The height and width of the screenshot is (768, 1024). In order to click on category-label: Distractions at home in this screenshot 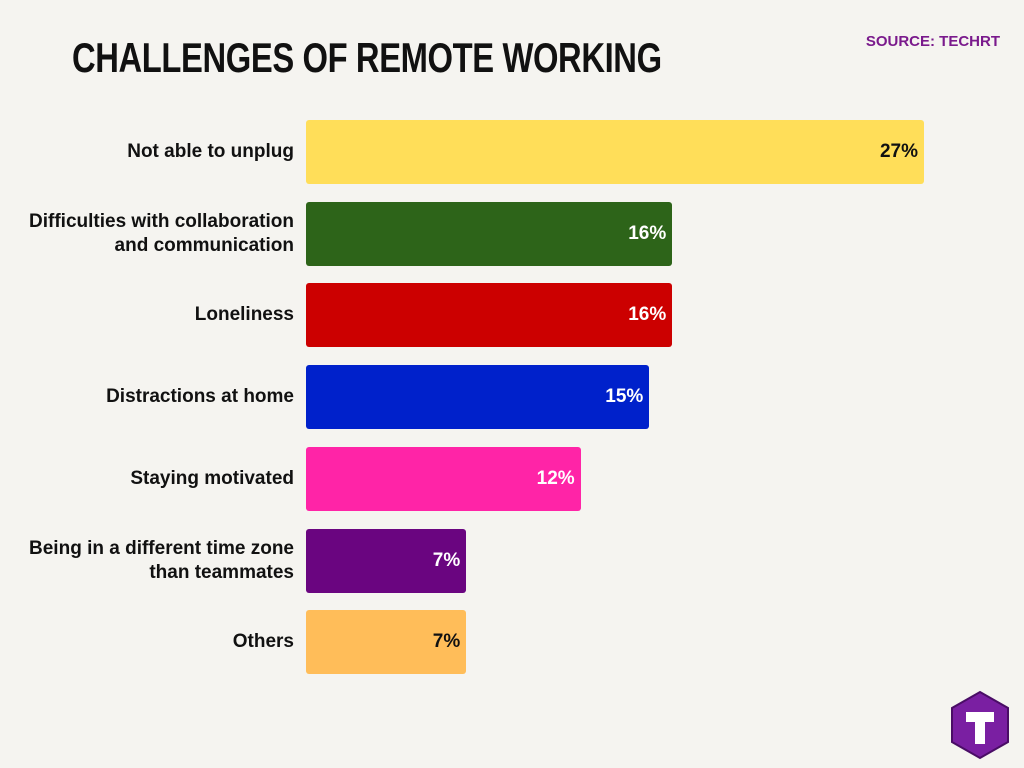, I will do `click(200, 397)`.